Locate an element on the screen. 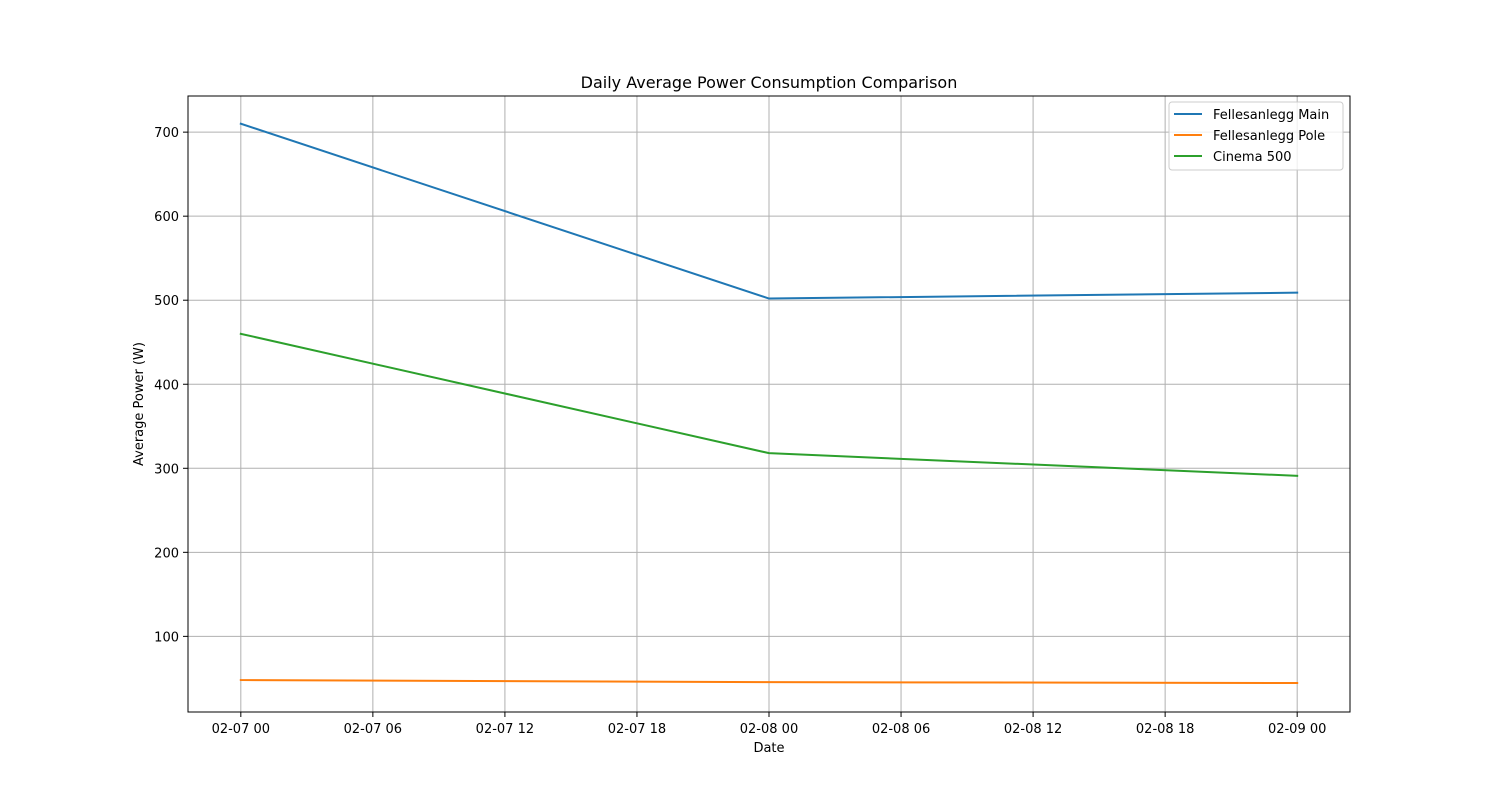 This screenshot has height=800, width=1500. x-axis-label: Date is located at coordinates (768, 748).